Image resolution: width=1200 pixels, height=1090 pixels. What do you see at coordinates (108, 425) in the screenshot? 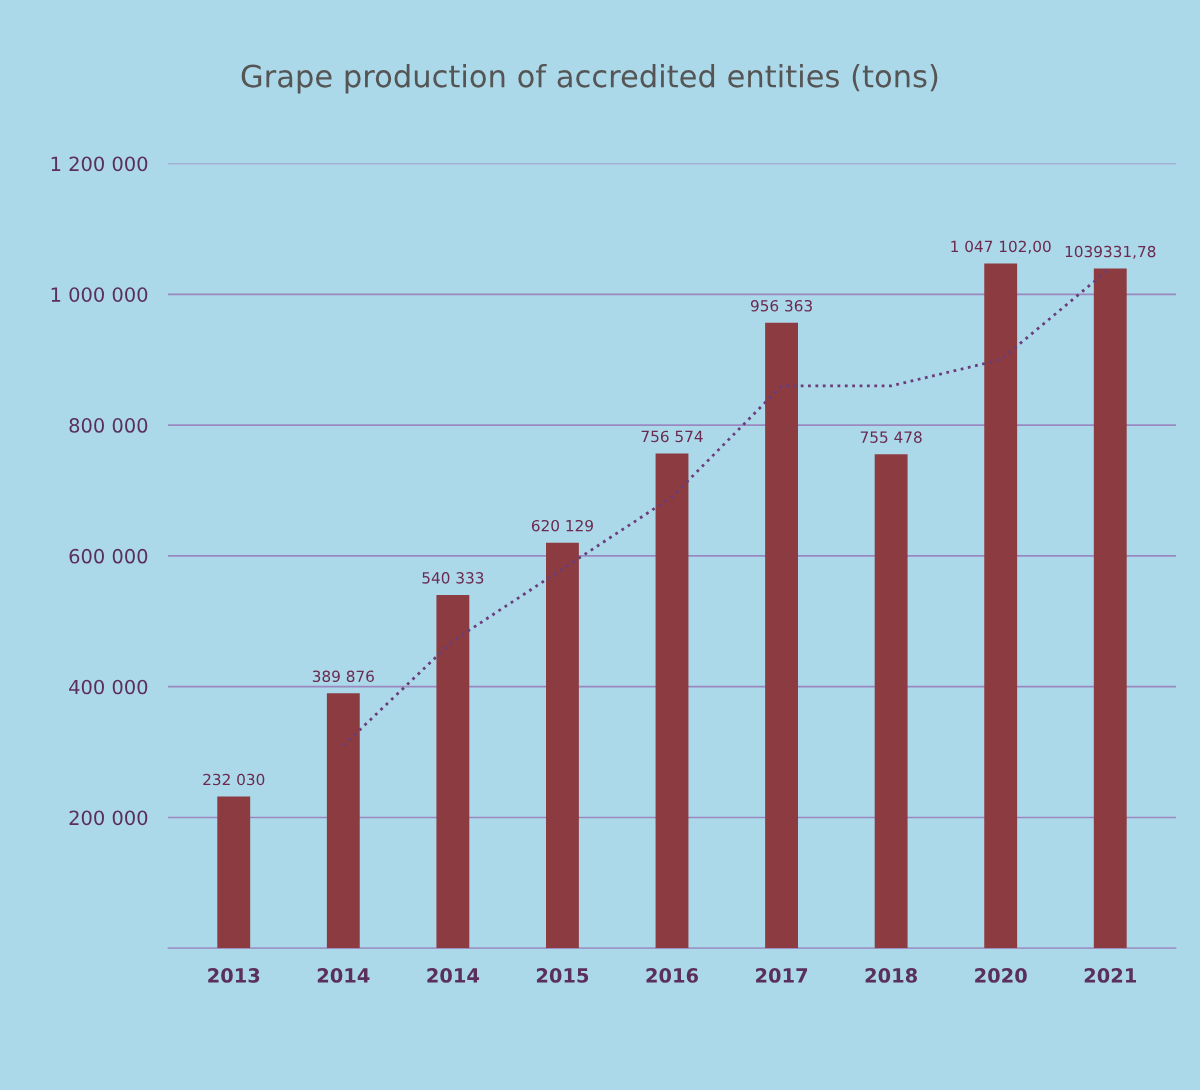
I see `y-tick-label: 800 000` at bounding box center [108, 425].